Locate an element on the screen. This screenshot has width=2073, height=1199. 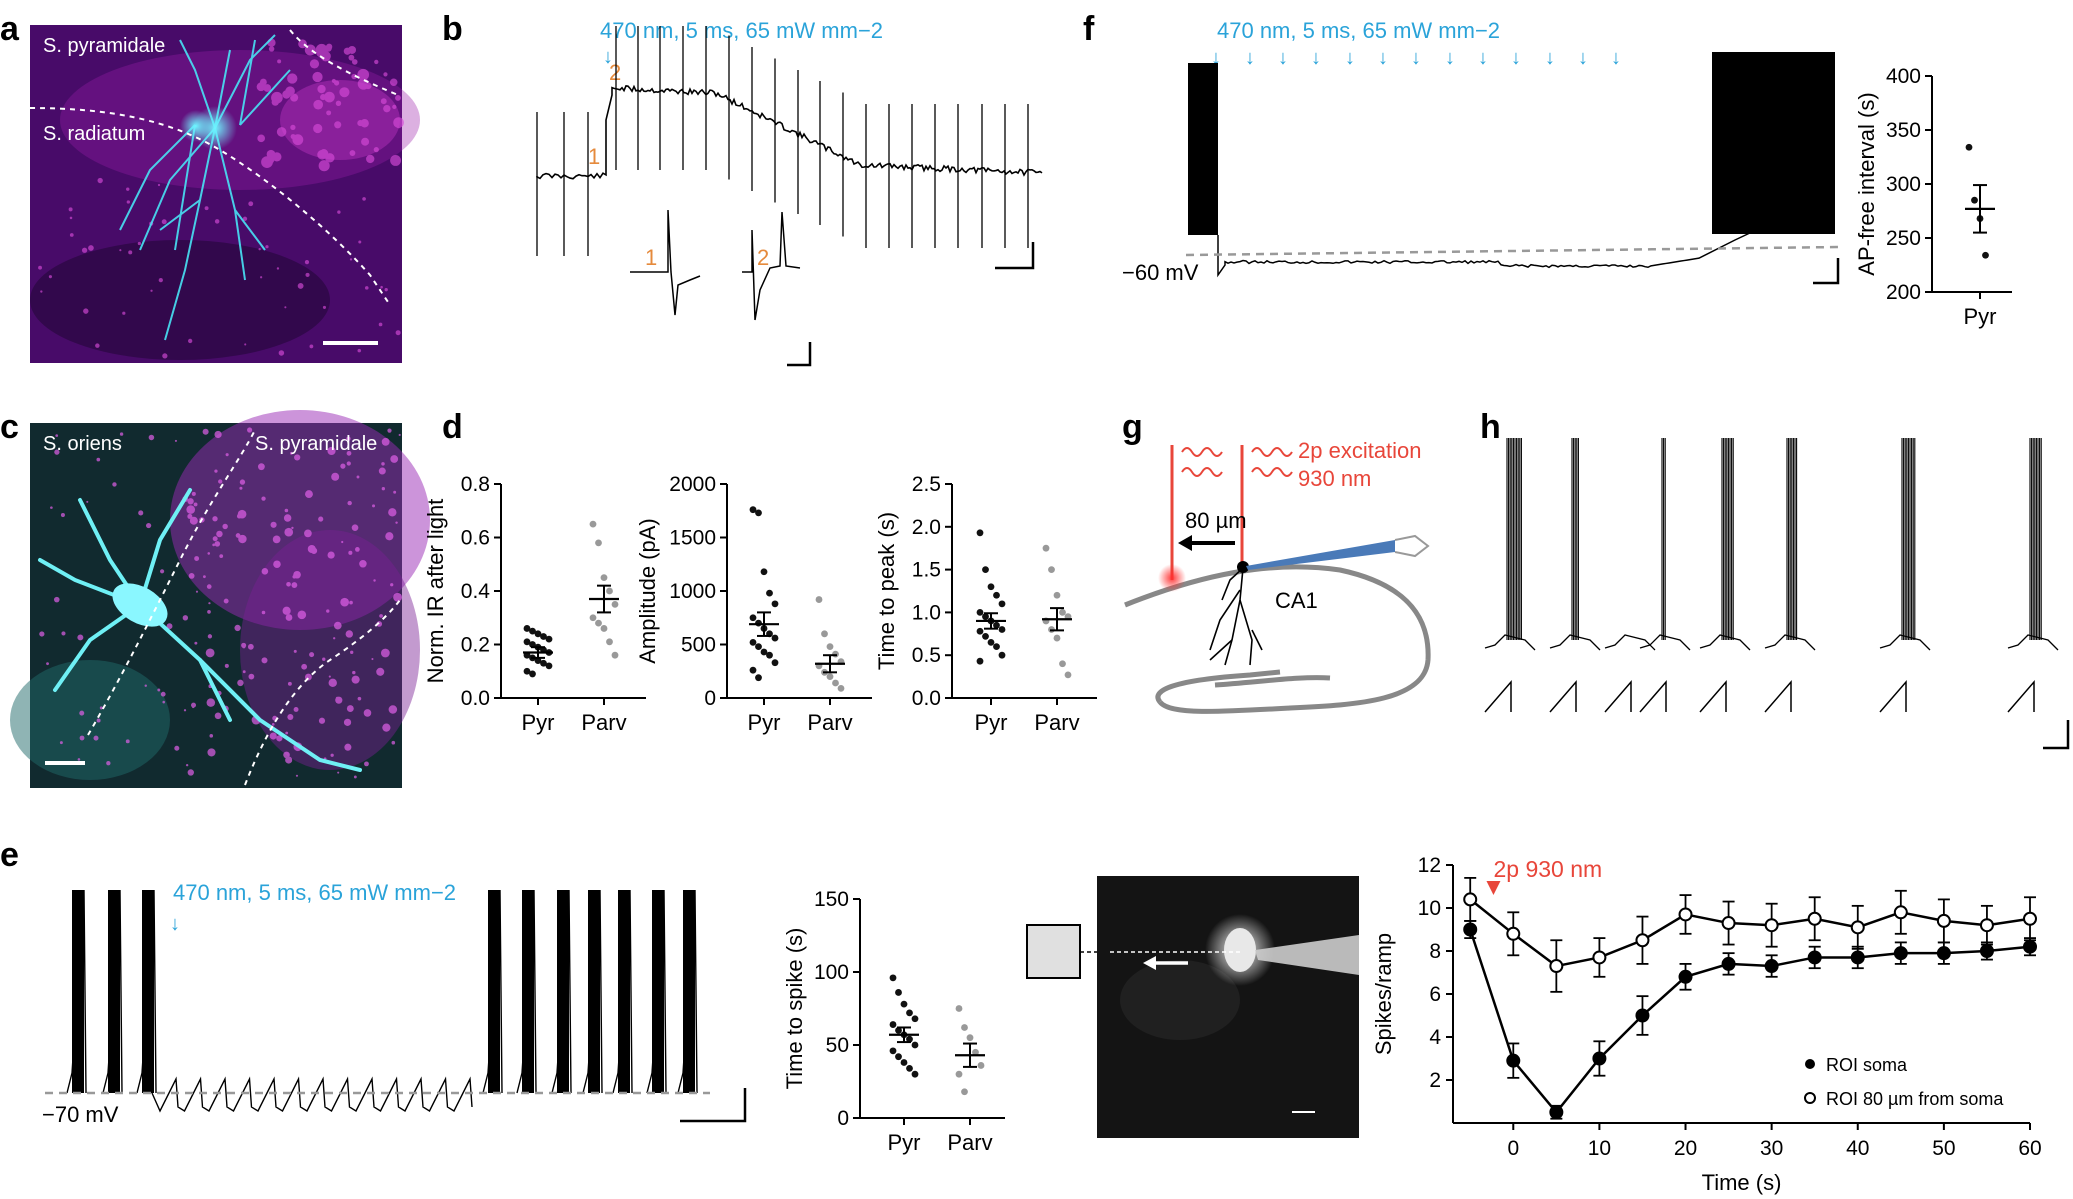
membrane-potential-f: −60 mV is located at coordinates (1160, 272).